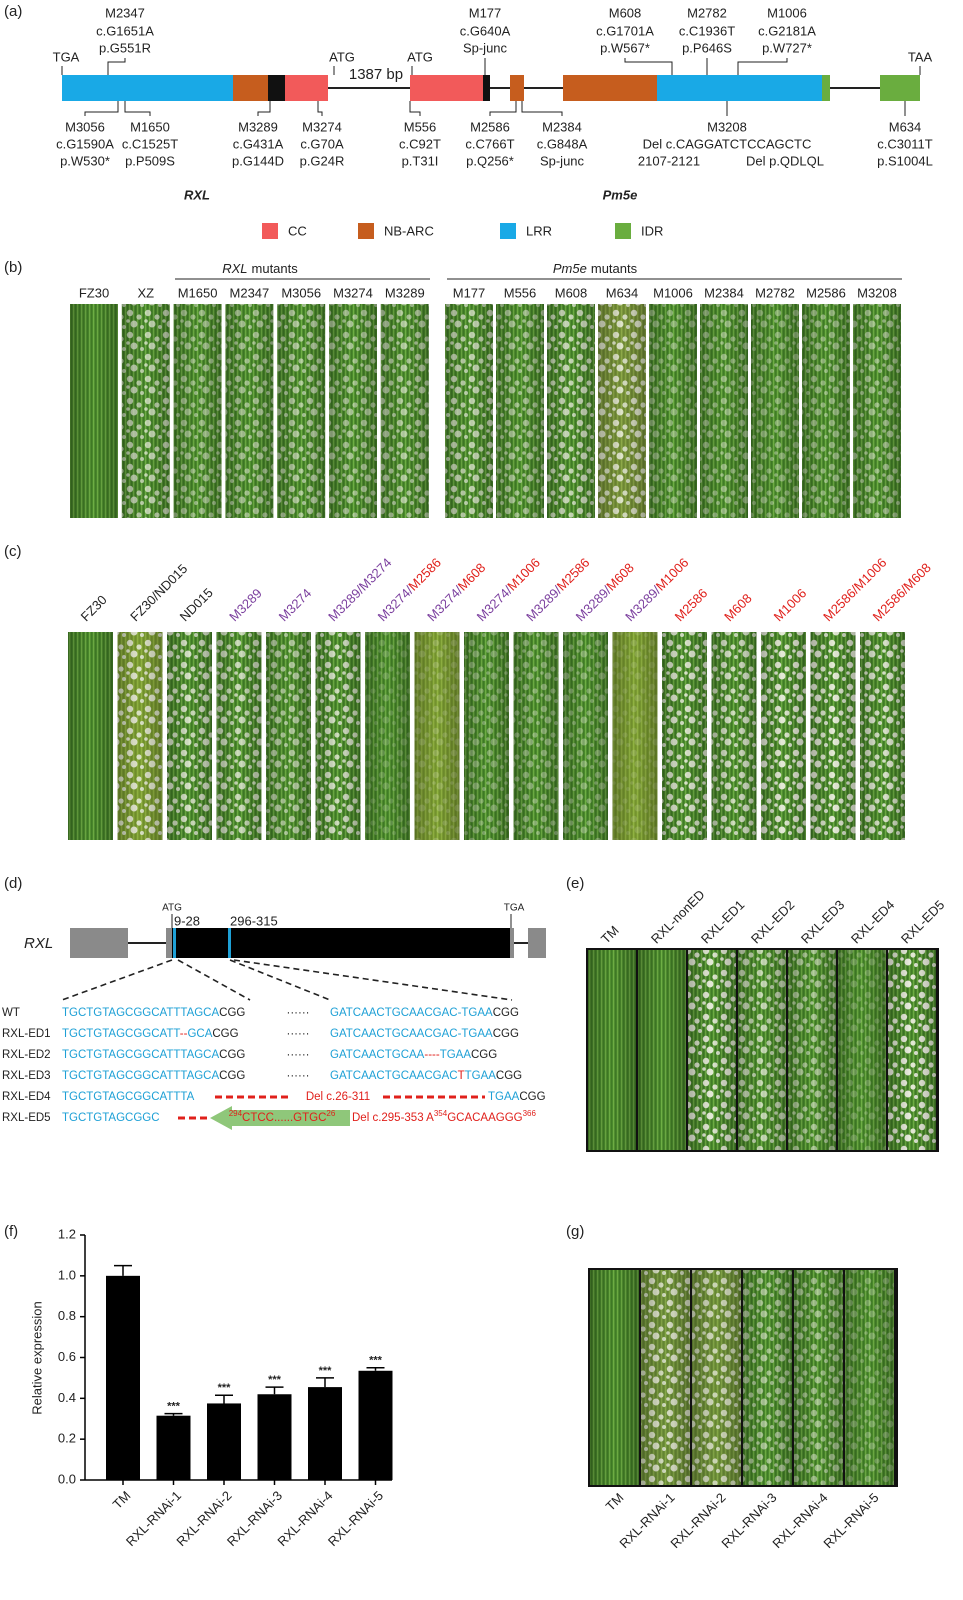 The image size is (963, 1600). I want to click on leaf-label: RXL-ED4, so click(872, 921).